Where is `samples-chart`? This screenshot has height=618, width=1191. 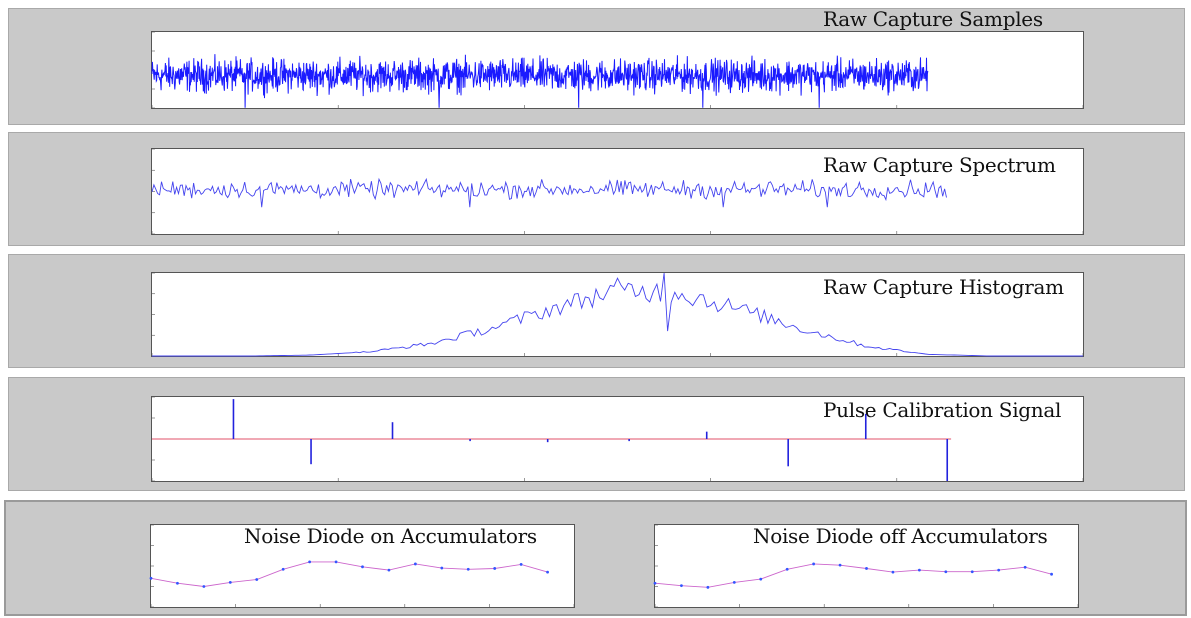 samples-chart is located at coordinates (617, 70).